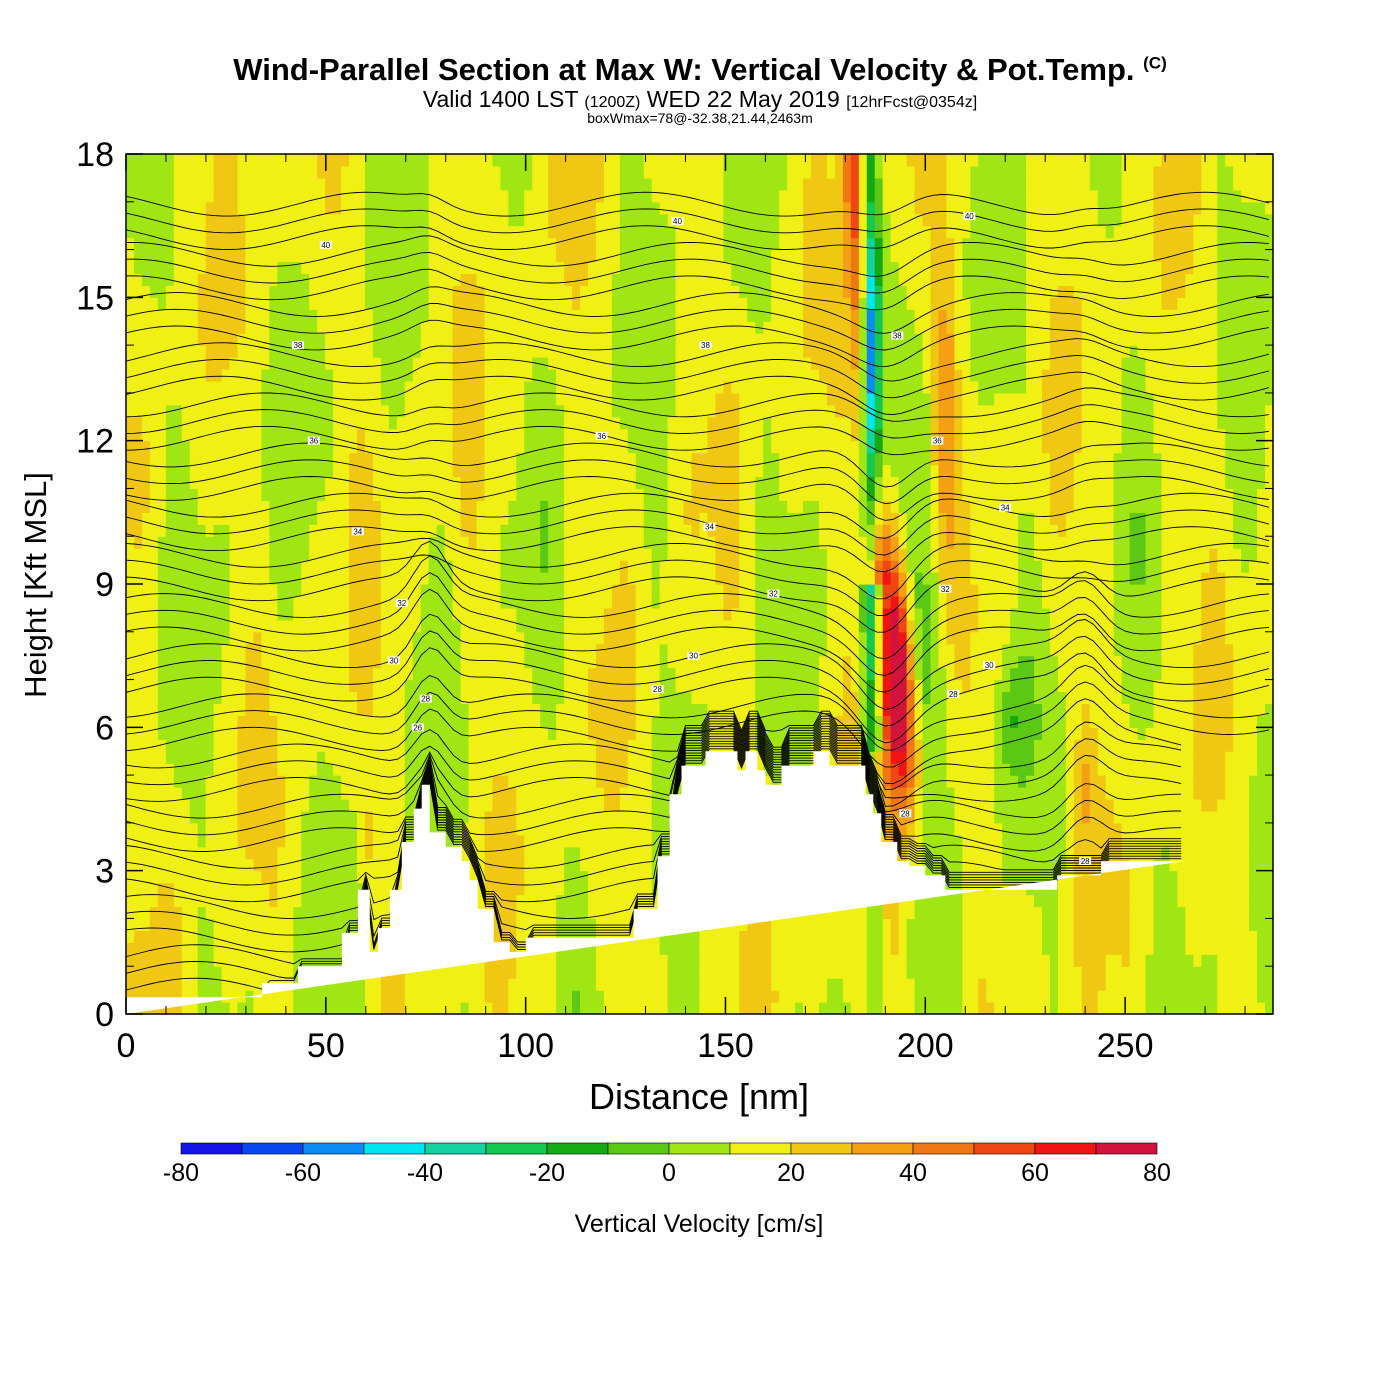 Image resolution: width=1400 pixels, height=1400 pixels. What do you see at coordinates (1157, 1173) in the screenshot?
I see `colorbar-tick-label: 80` at bounding box center [1157, 1173].